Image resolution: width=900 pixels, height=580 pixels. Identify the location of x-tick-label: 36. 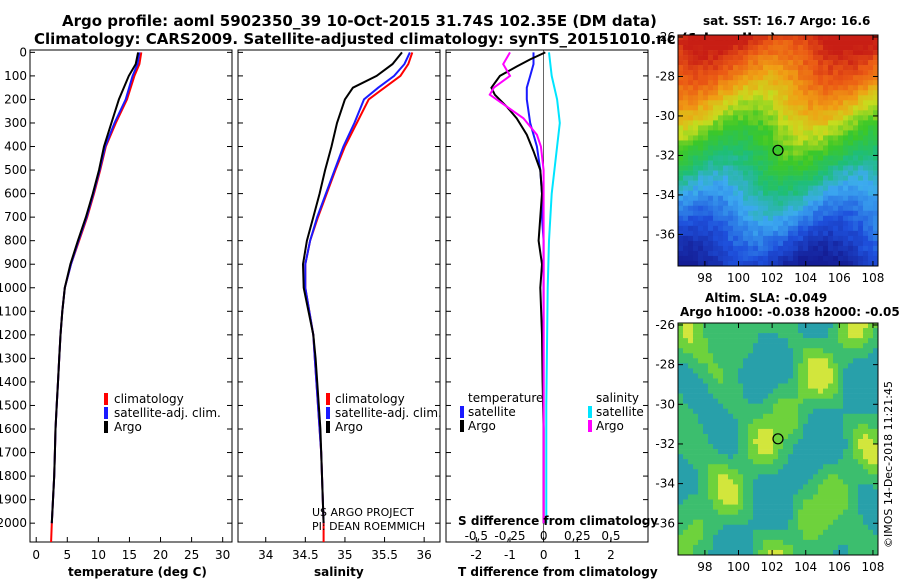
(424, 555).